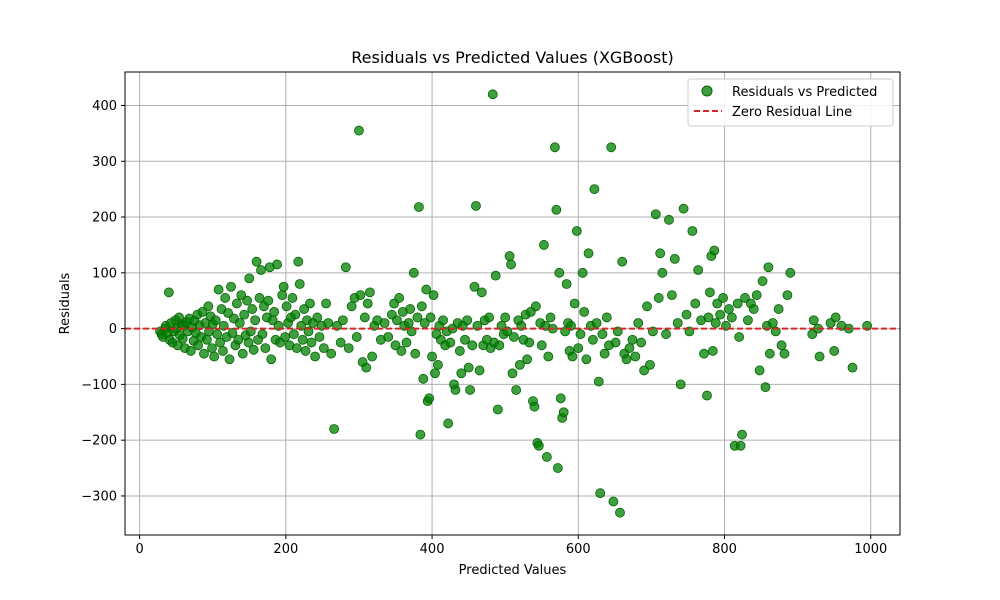 This screenshot has height=600, width=1000. I want to click on y-tick-label: −300, so click(99, 496).